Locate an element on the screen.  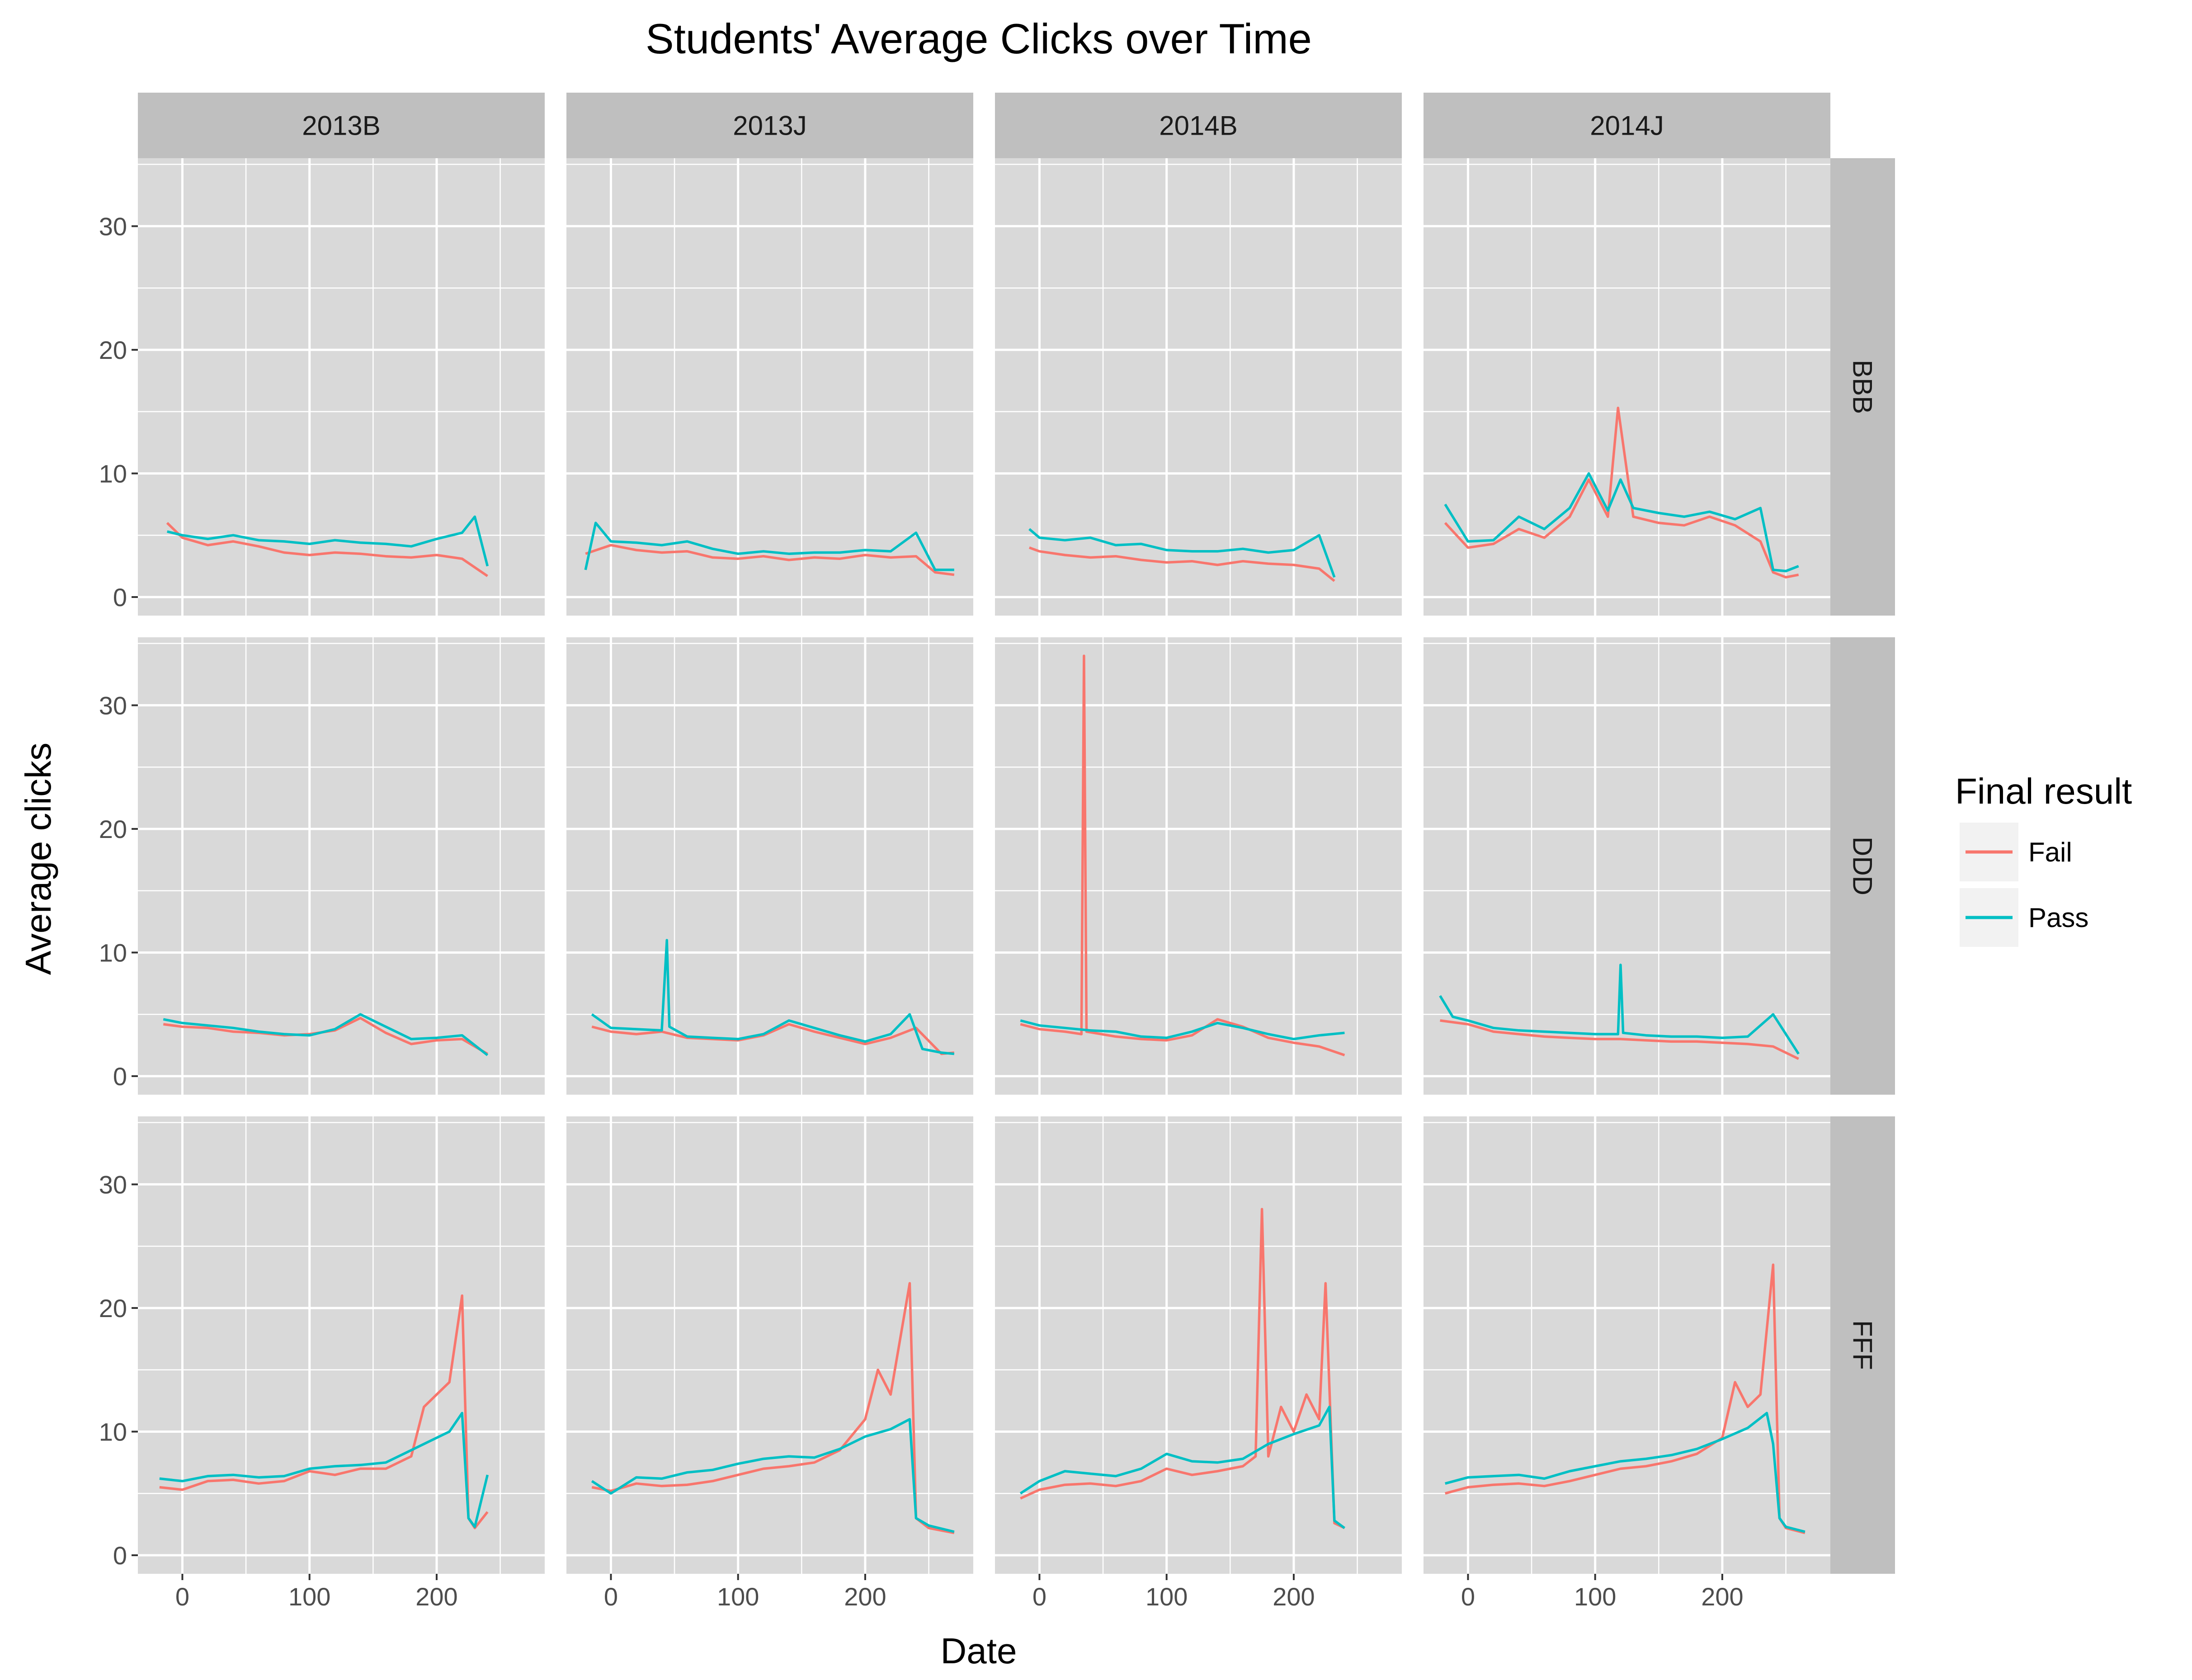
series-line-fail-fff-2014b is located at coordinates (1182, 1368).